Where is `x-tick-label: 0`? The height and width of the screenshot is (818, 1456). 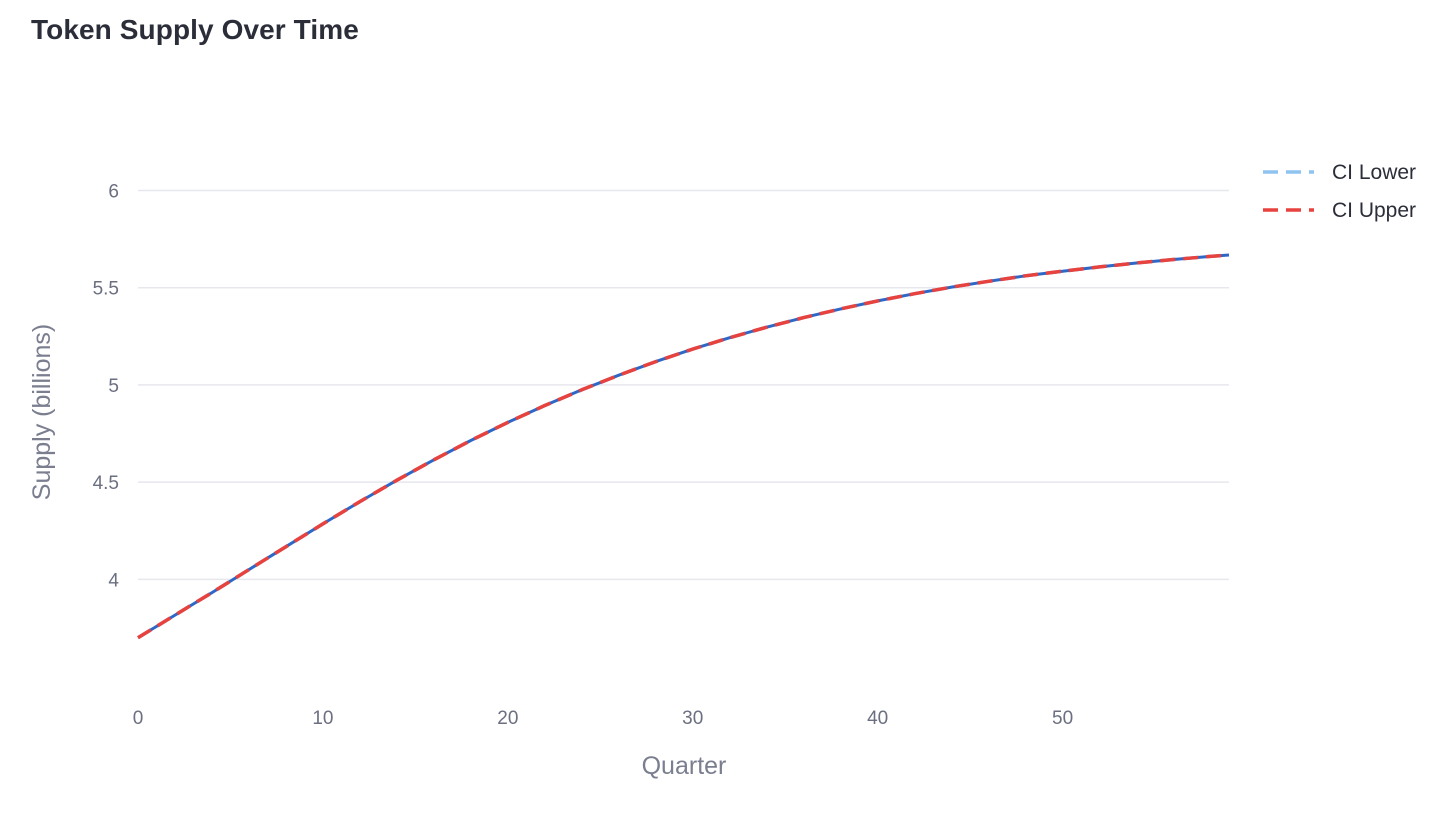 x-tick-label: 0 is located at coordinates (138, 718).